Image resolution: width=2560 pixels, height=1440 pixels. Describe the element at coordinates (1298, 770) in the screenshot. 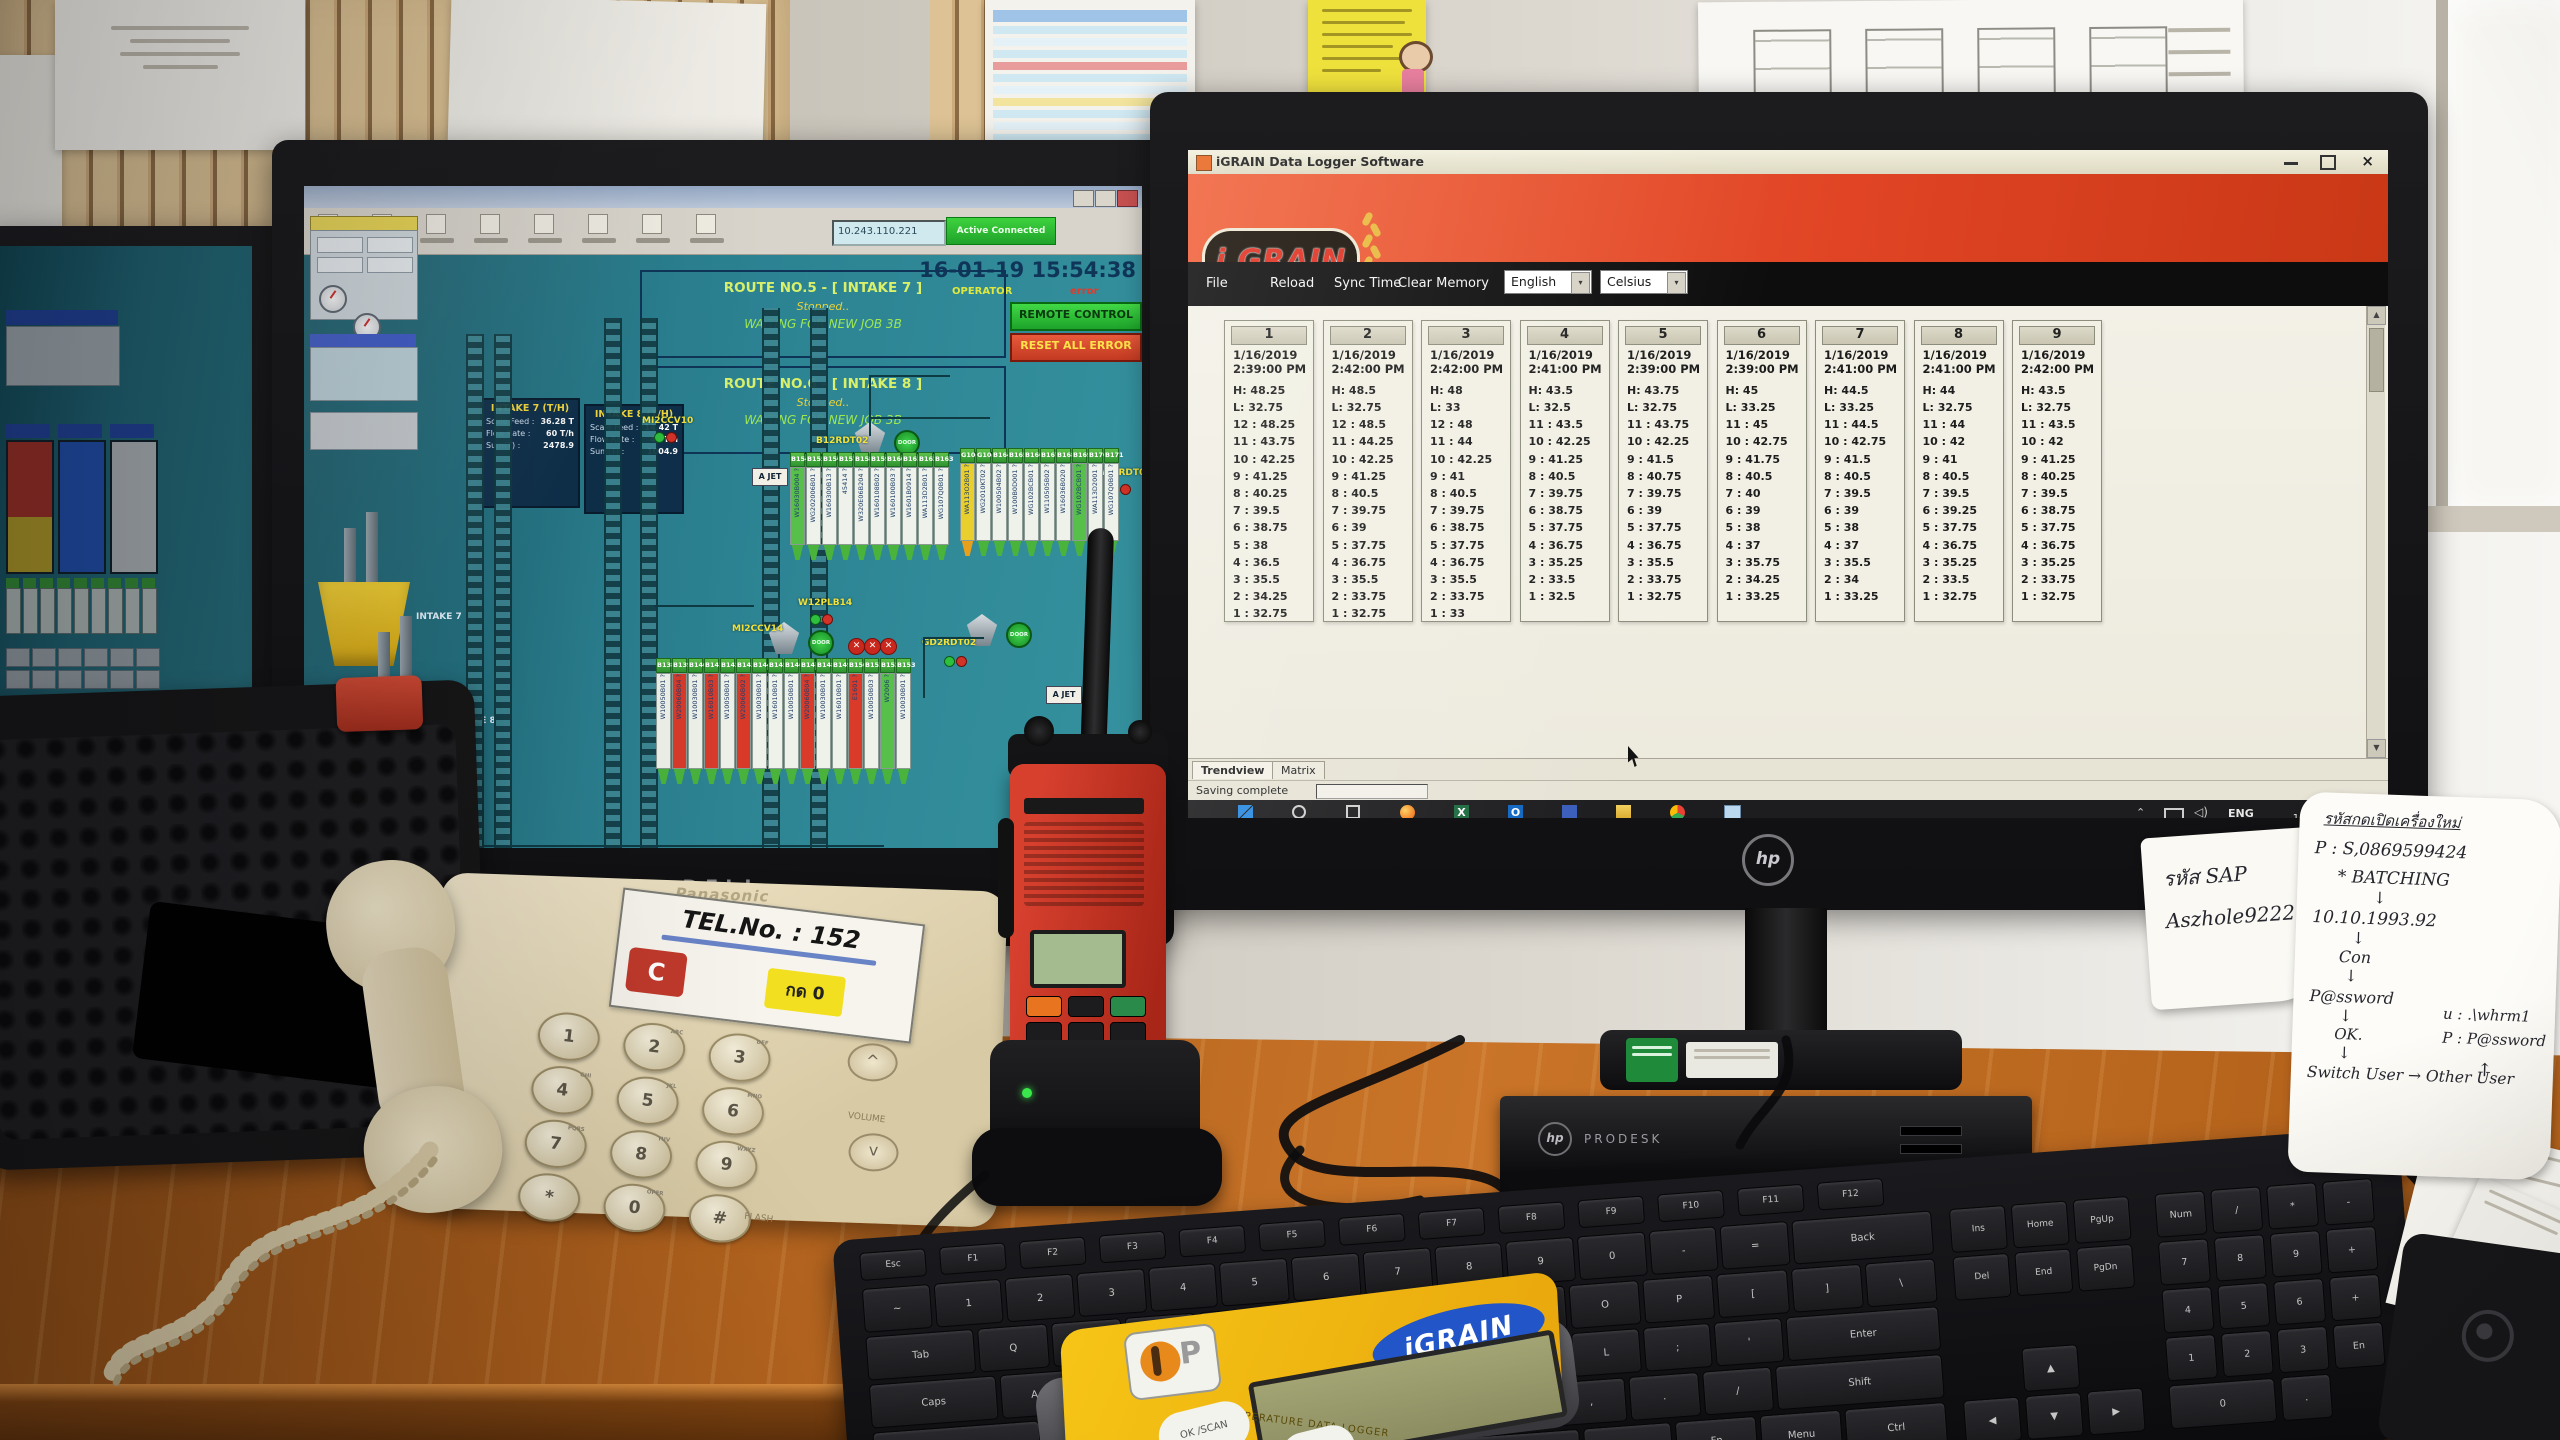

I see `tab-matrix: Matrix` at that location.